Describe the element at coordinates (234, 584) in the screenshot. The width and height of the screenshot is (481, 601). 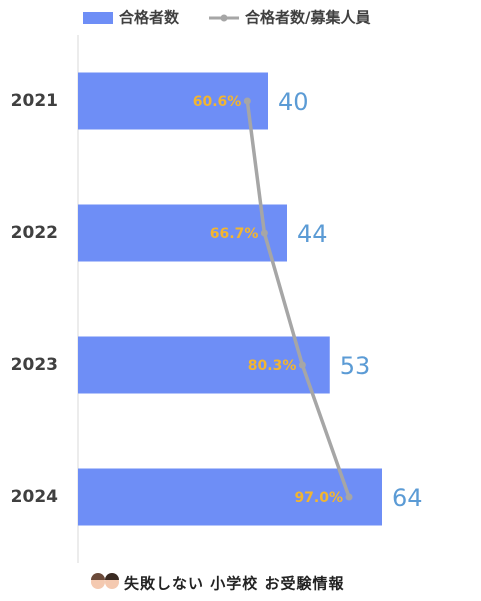
I see `footer: 失敗しない 小学校 お受験情報` at that location.